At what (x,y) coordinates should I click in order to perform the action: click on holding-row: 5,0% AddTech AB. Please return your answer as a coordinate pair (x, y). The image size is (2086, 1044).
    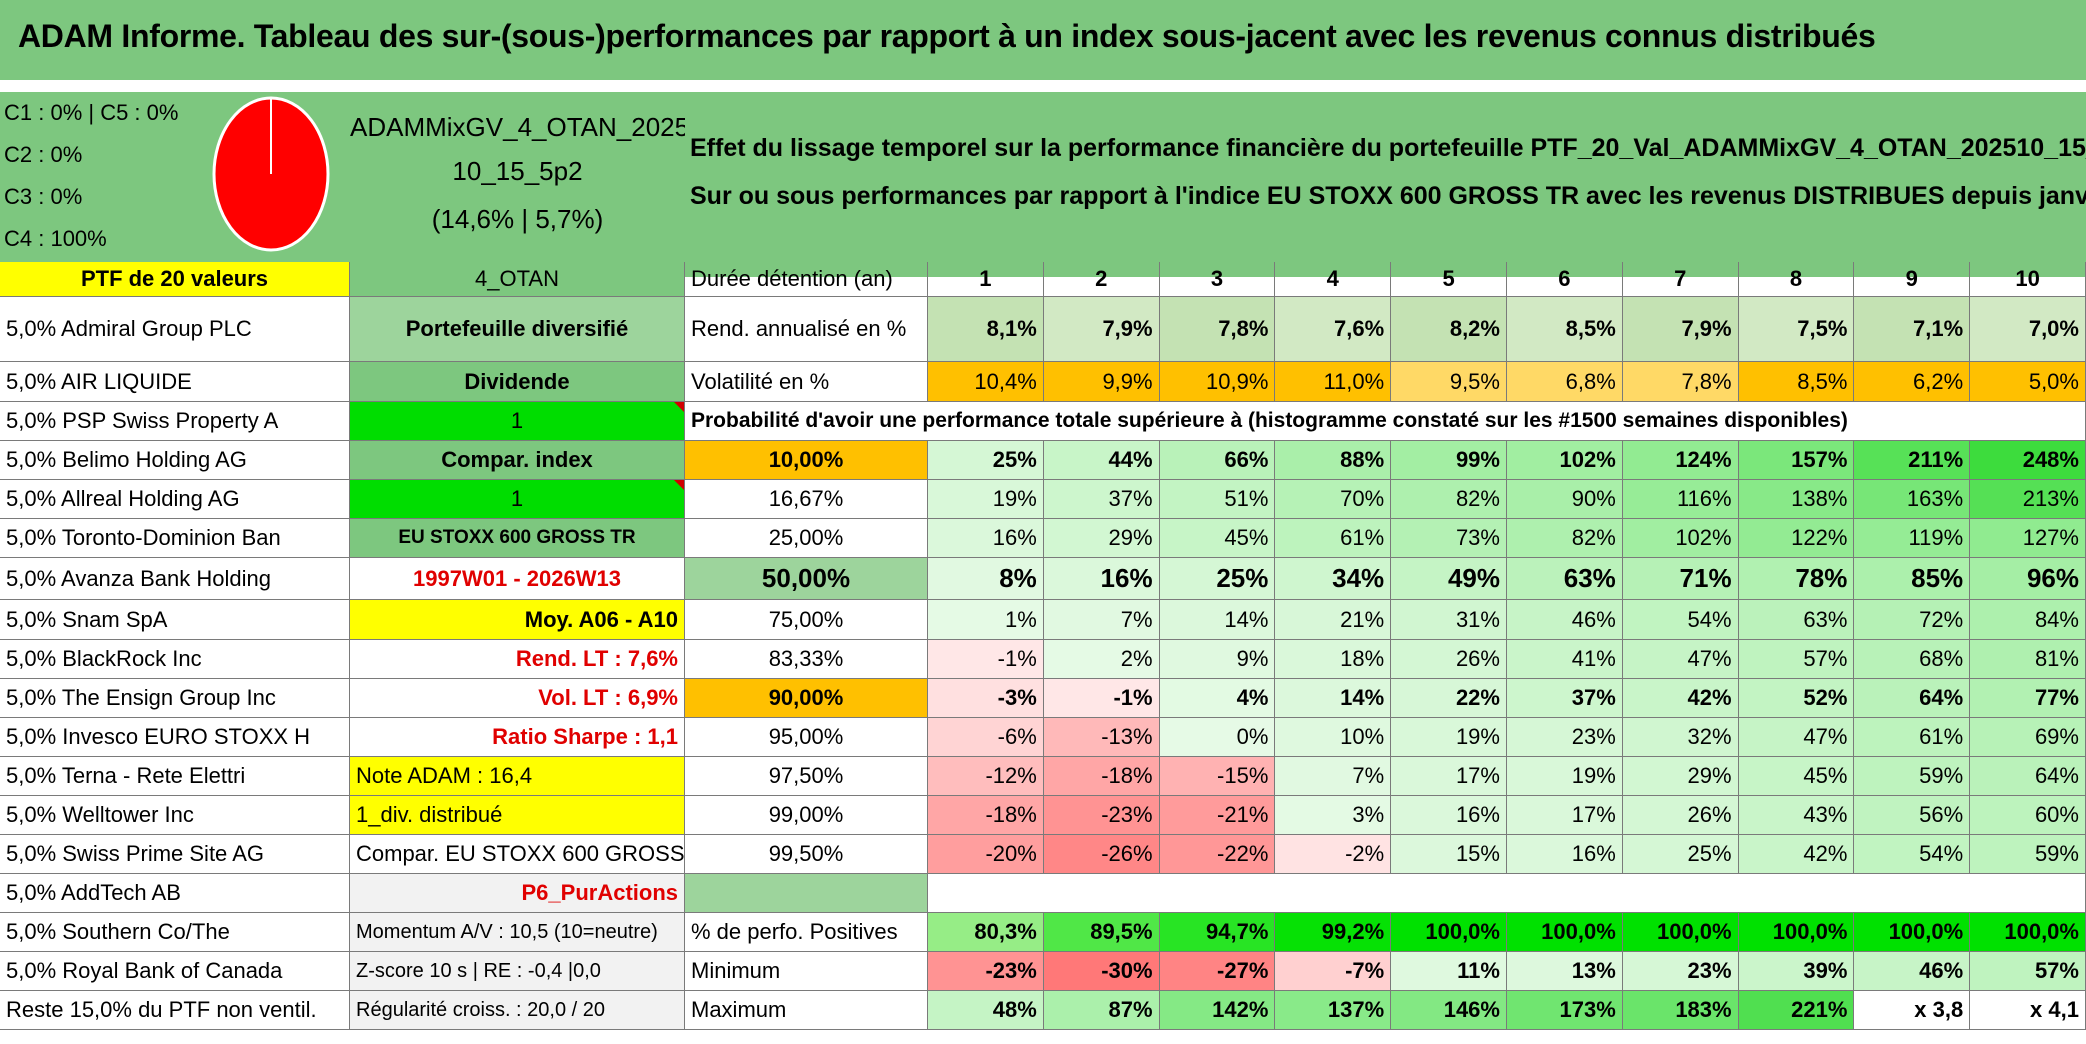
    Looking at the image, I should click on (175, 893).